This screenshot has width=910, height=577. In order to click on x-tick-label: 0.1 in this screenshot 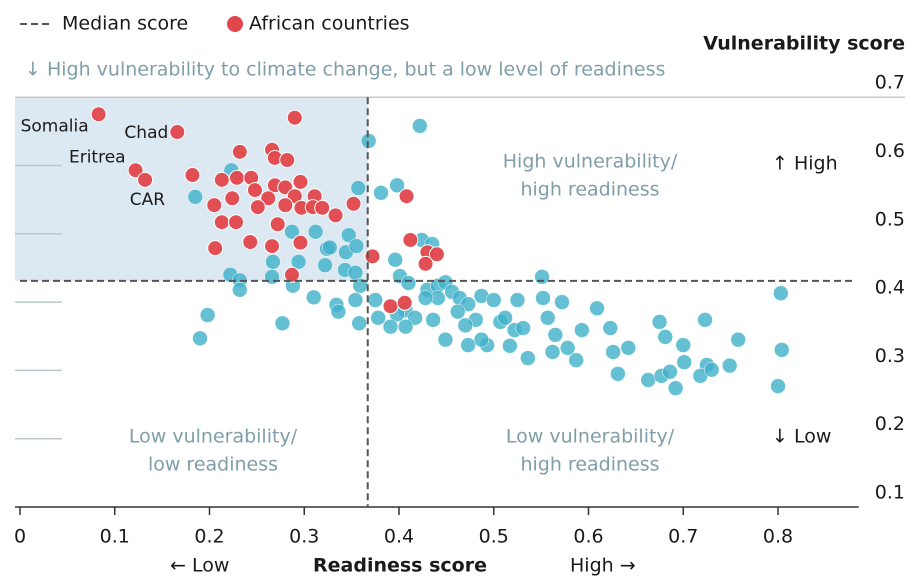, I will do `click(115, 537)`.